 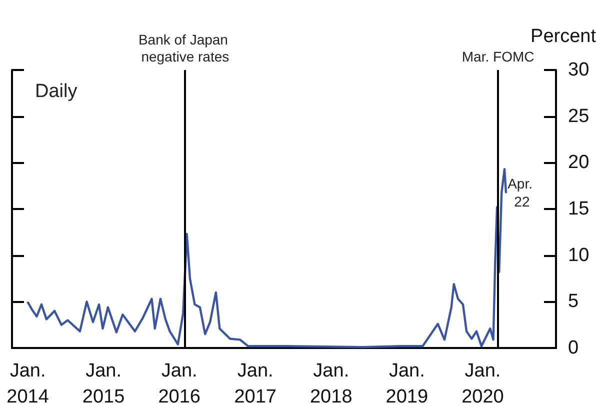 I want to click on x-tick-label: Jan. 2016, so click(x=179, y=384).